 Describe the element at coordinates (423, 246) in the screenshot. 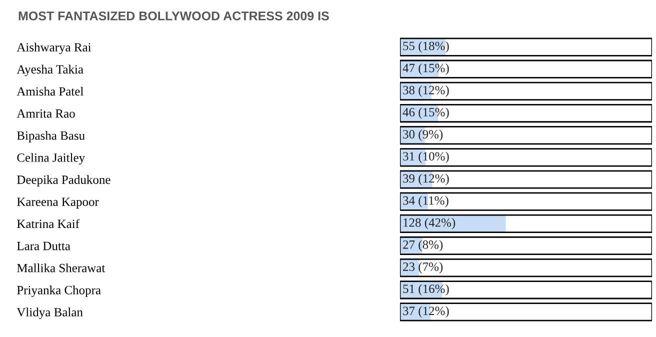

I see `data-label: 27 (8%)` at that location.